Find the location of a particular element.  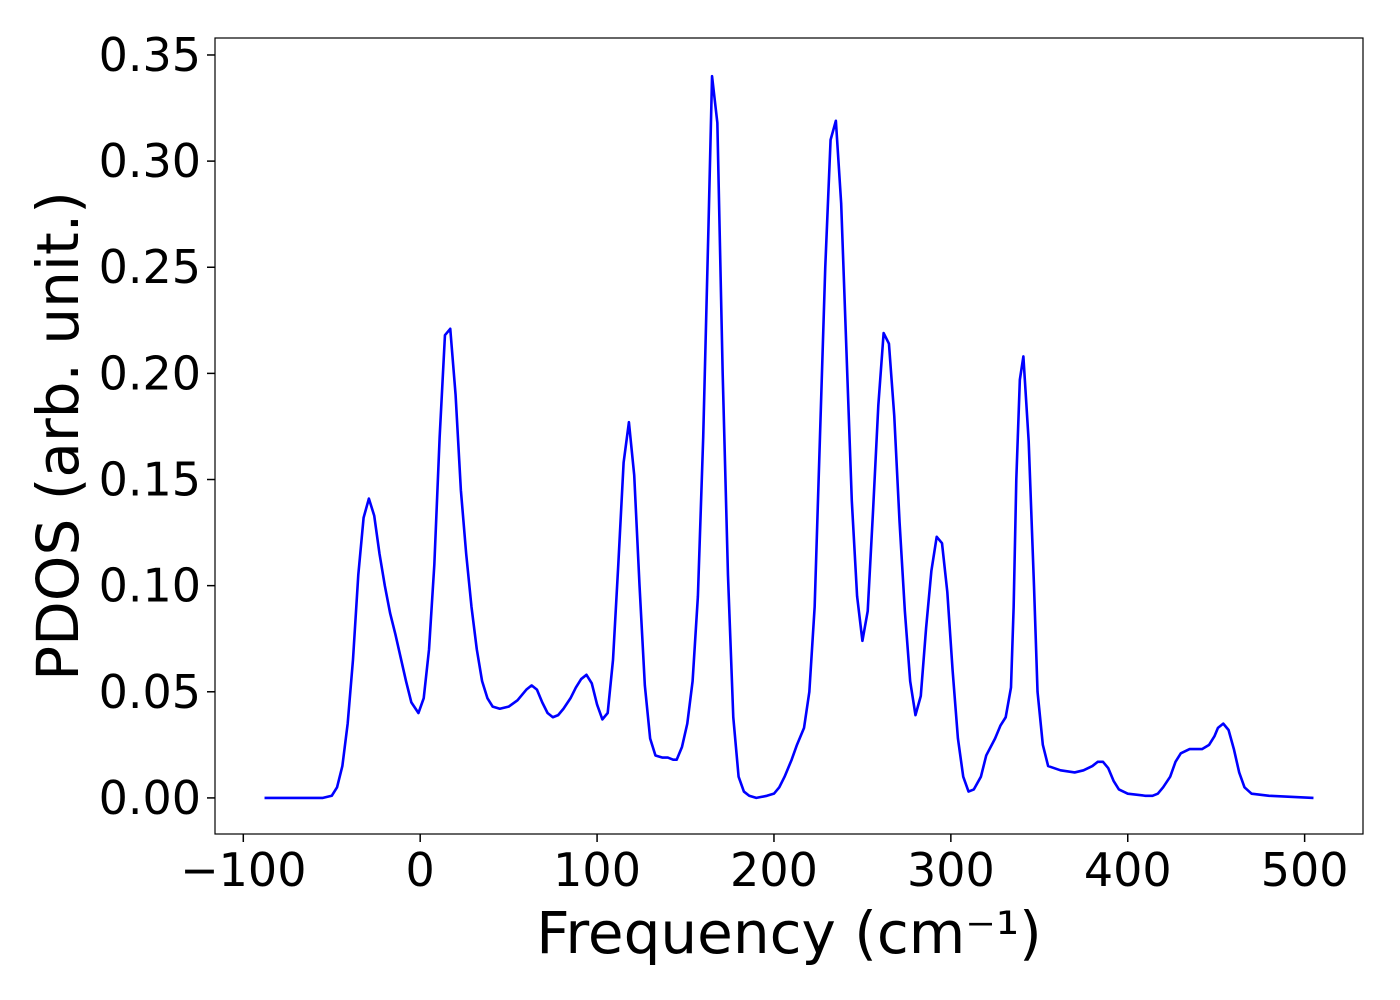

y-tick-label: 0.10 is located at coordinates (150, 586).